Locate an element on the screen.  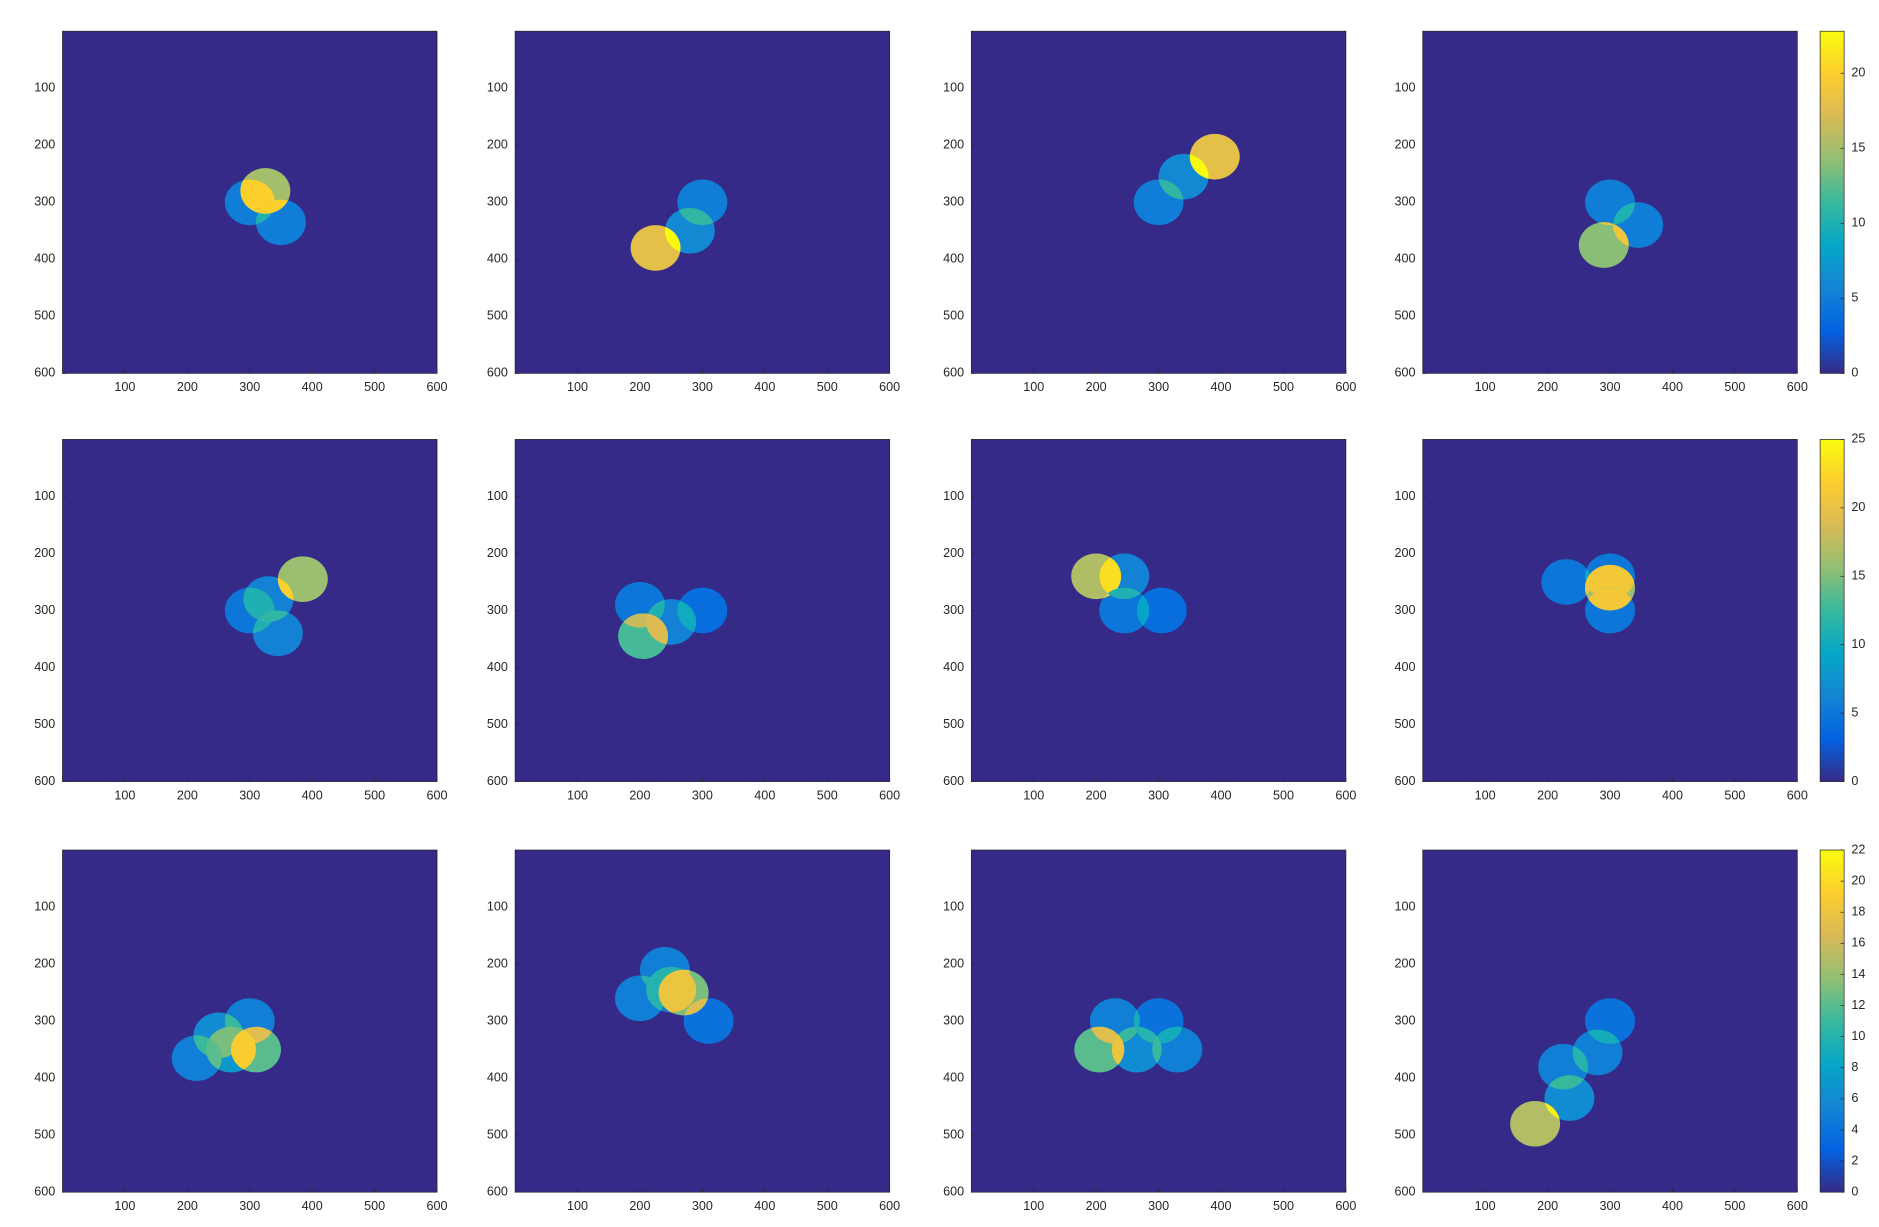
colorbar-tick-label: 10 is located at coordinates (1858, 644).